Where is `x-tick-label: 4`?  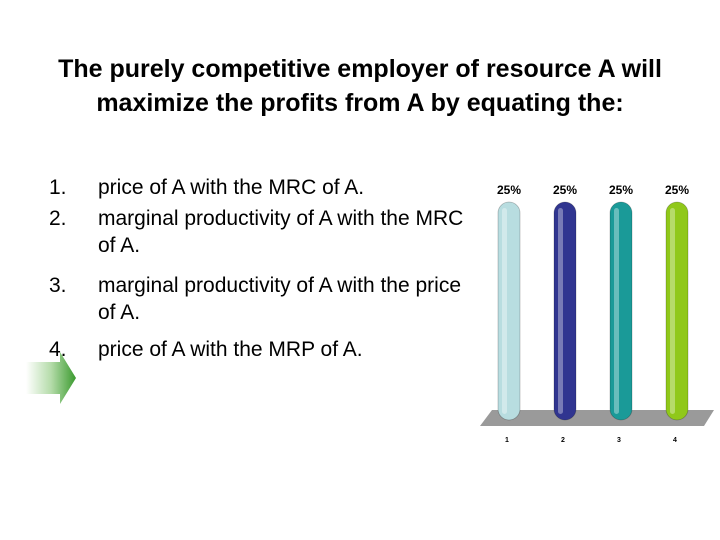
x-tick-label: 4 is located at coordinates (675, 440).